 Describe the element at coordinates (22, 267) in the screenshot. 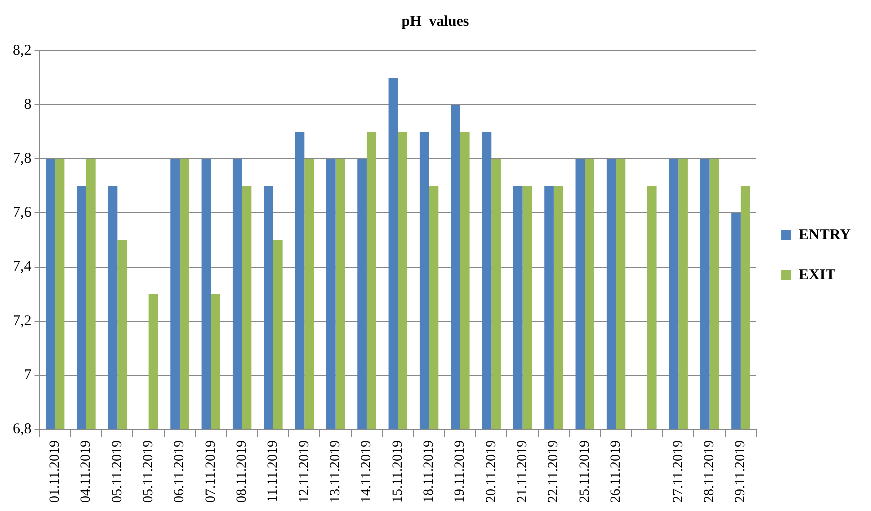

I see `y-tick-label: 7,4` at that location.